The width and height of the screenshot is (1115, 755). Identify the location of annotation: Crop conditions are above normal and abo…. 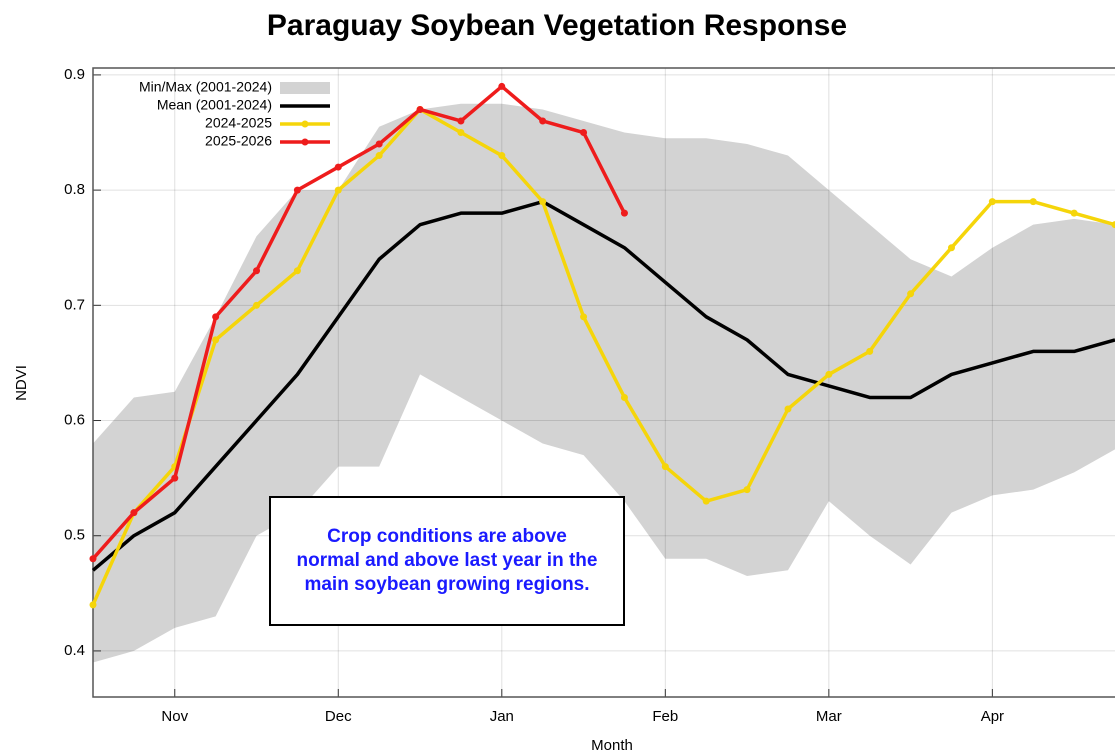
(447, 561).